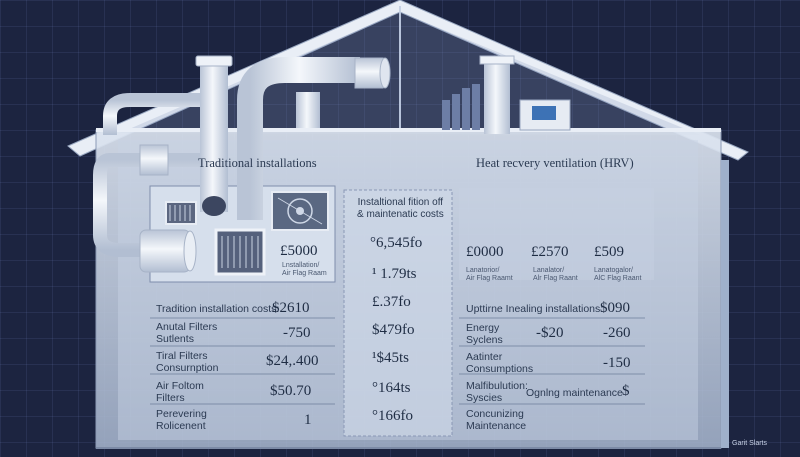 The height and width of the screenshot is (457, 800). Describe the element at coordinates (187, 362) in the screenshot. I see `left-row-label: Tiral Filters Consurnption` at that location.